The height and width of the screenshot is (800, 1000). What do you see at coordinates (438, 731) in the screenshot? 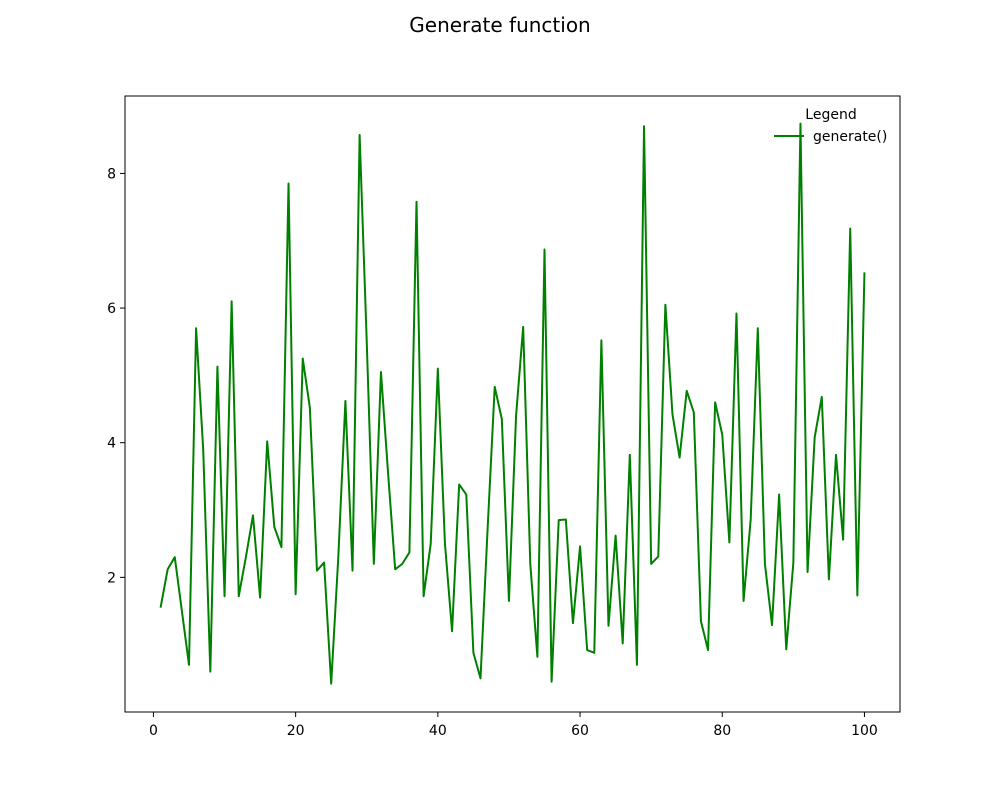
I see `x-tick-label: 40` at bounding box center [438, 731].